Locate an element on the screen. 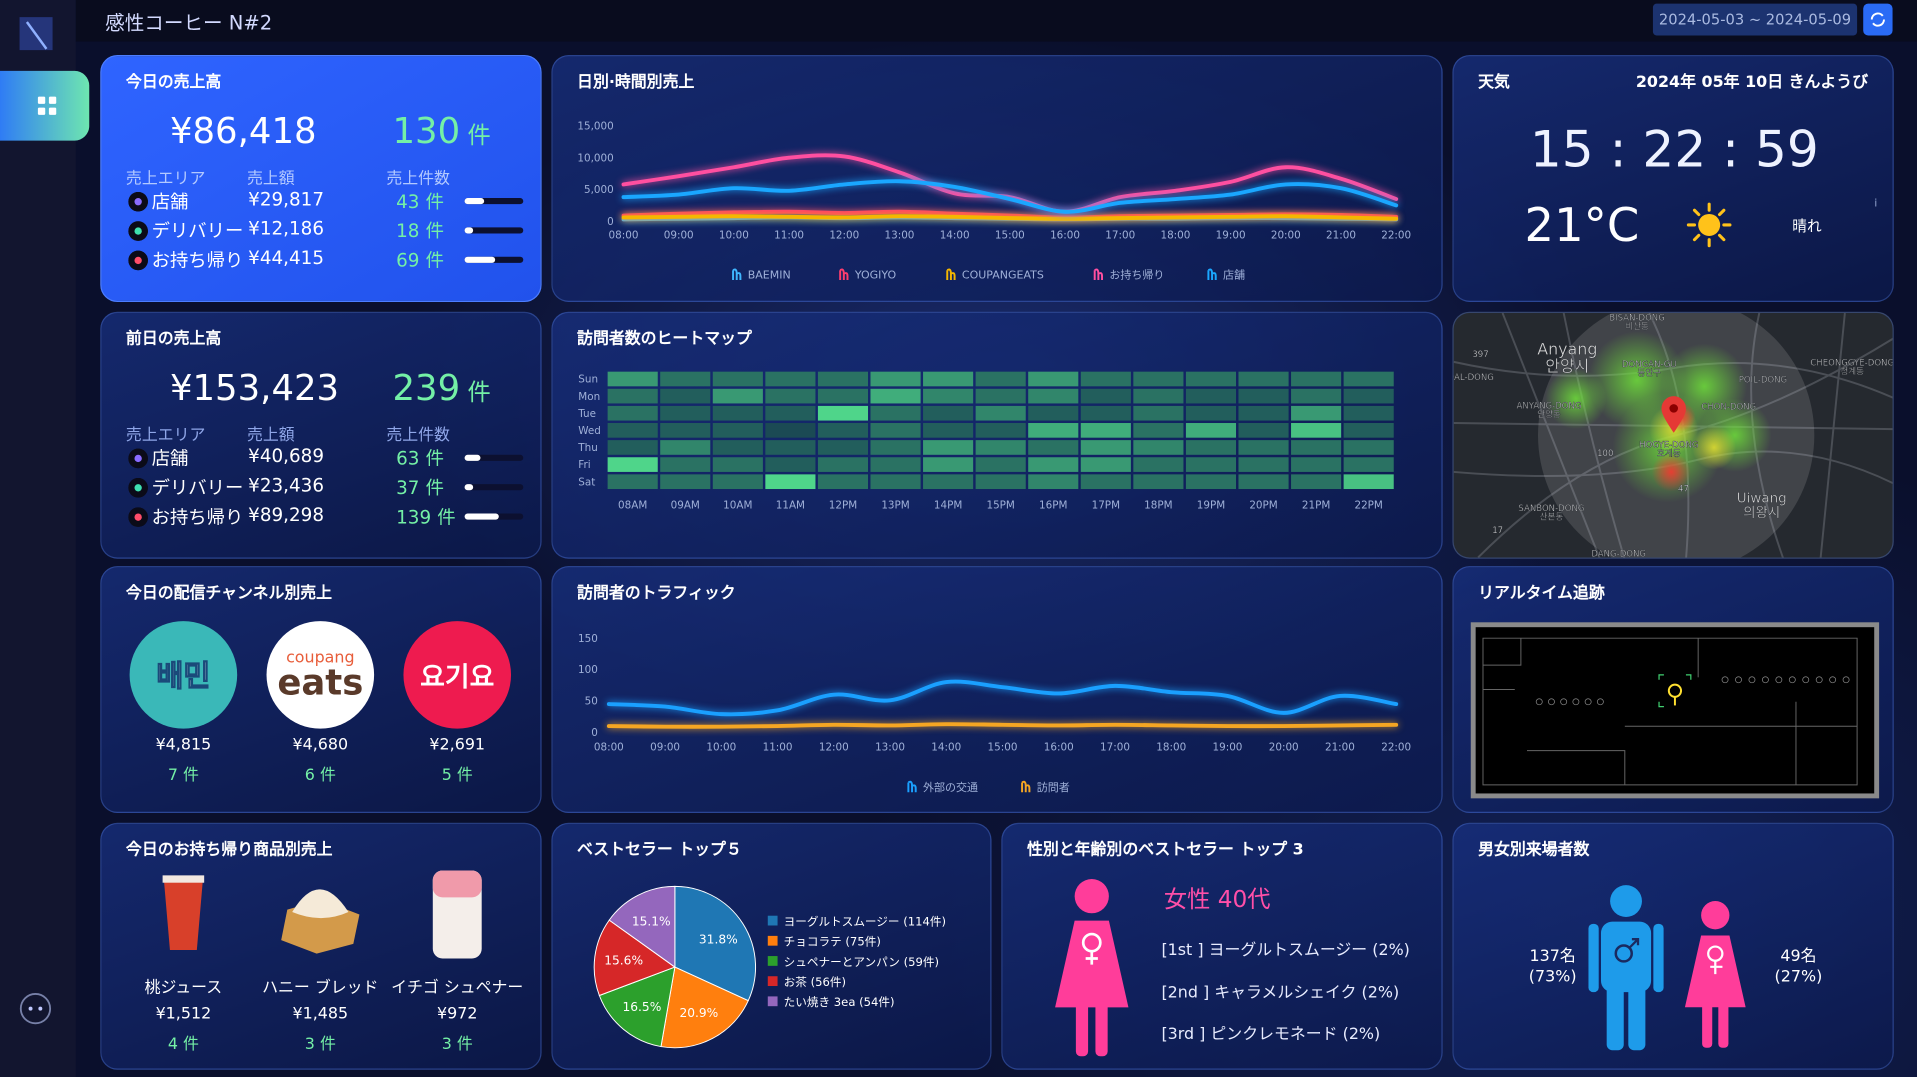 The height and width of the screenshot is (1077, 1917). total-sales: ¥153,423 is located at coordinates (254, 387).